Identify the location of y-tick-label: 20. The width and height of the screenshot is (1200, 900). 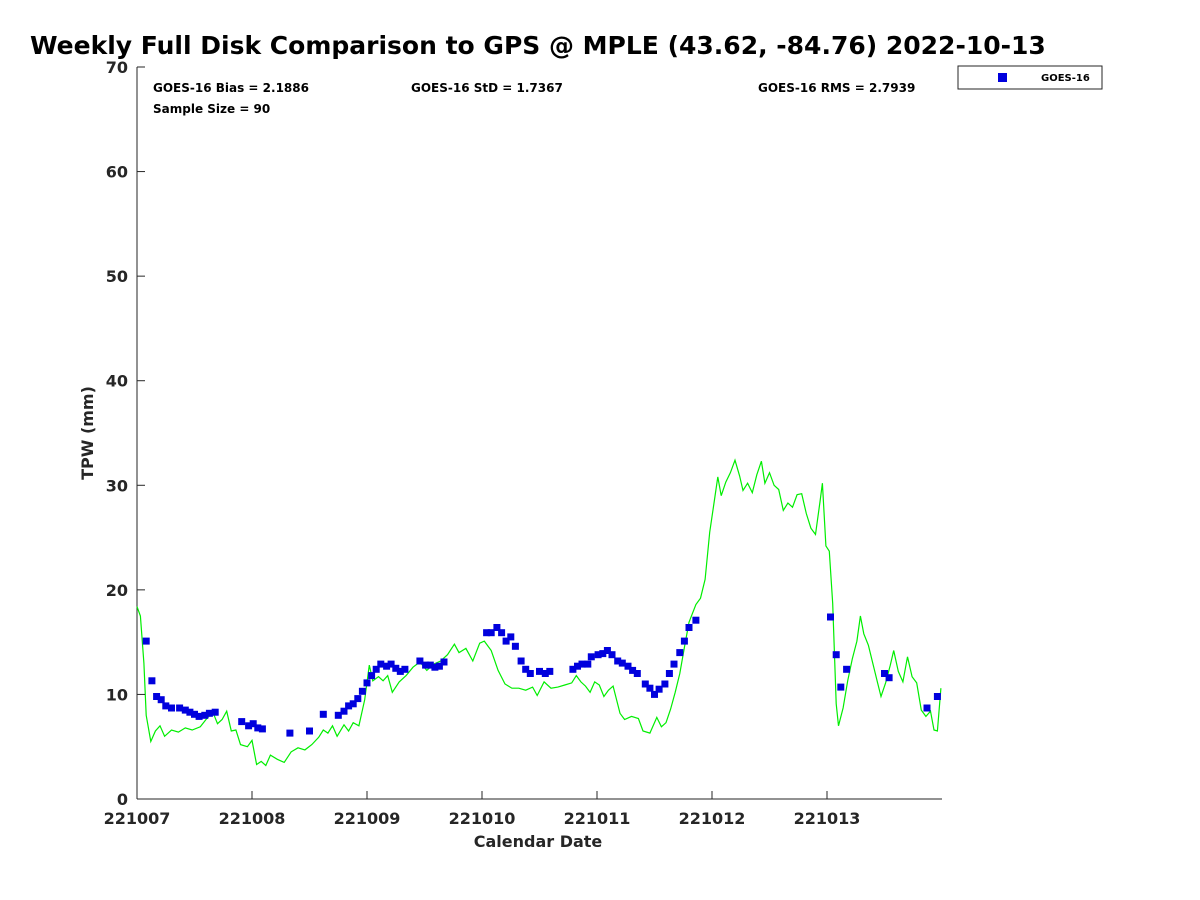
(117, 590).